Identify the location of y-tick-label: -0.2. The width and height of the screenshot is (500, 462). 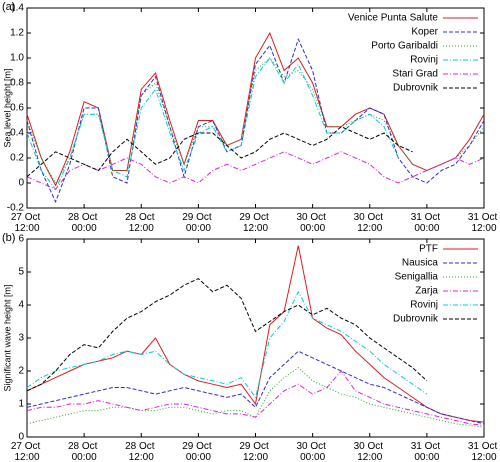
(16, 208).